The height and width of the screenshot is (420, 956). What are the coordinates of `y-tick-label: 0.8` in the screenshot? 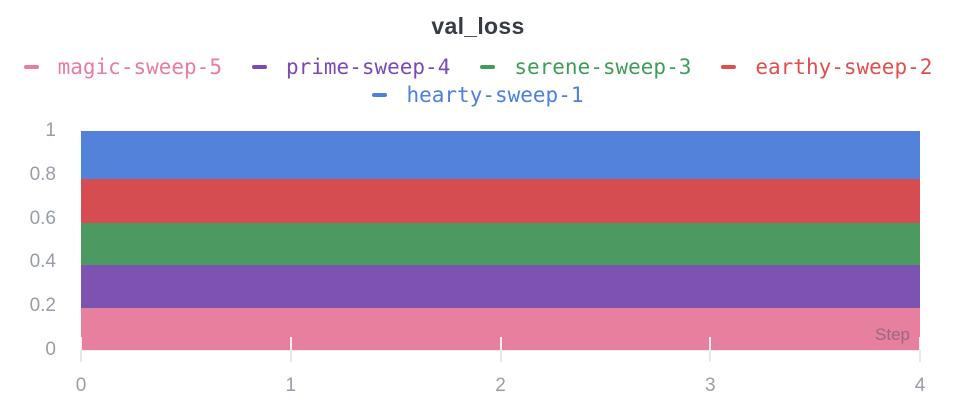 It's located at (42, 174).